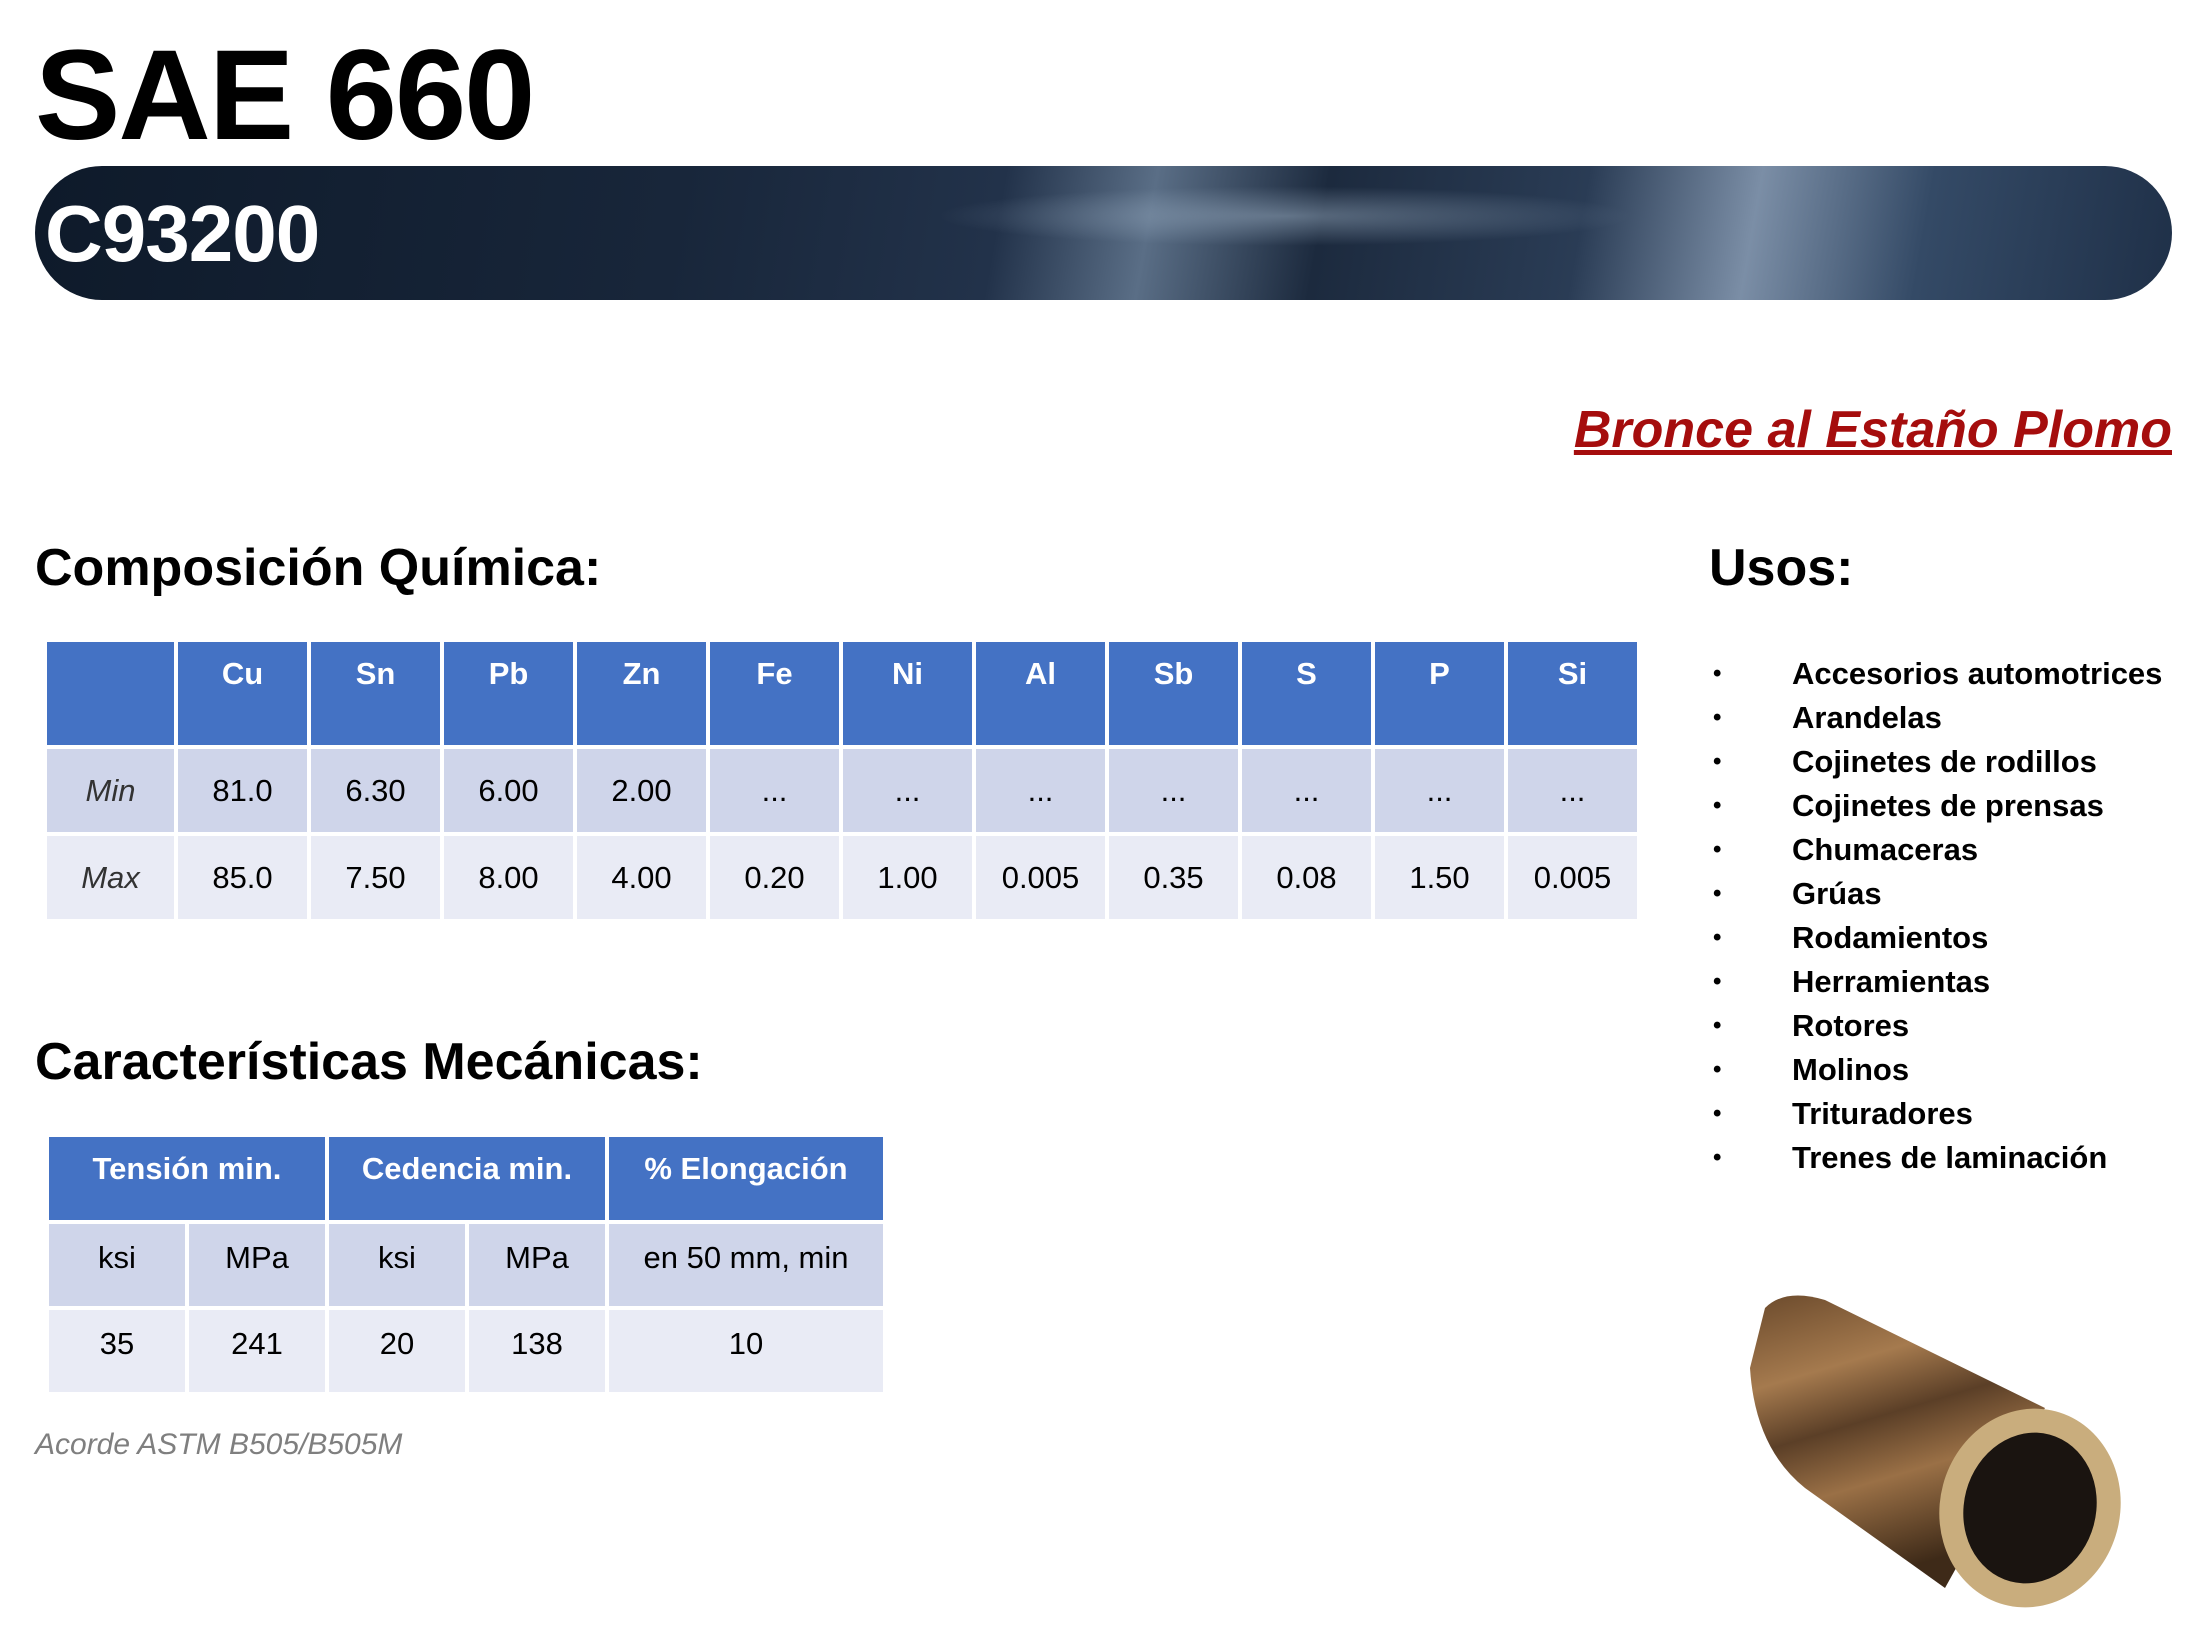 The width and height of the screenshot is (2200, 1650). Describe the element at coordinates (117, 1351) in the screenshot. I see `value-cell: 35` at that location.